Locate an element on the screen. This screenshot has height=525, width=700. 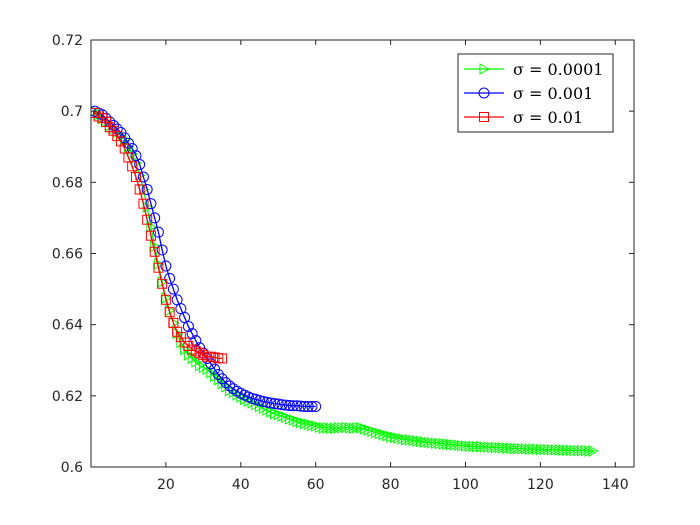
y-tick-label: 0.66 is located at coordinates (67, 255).